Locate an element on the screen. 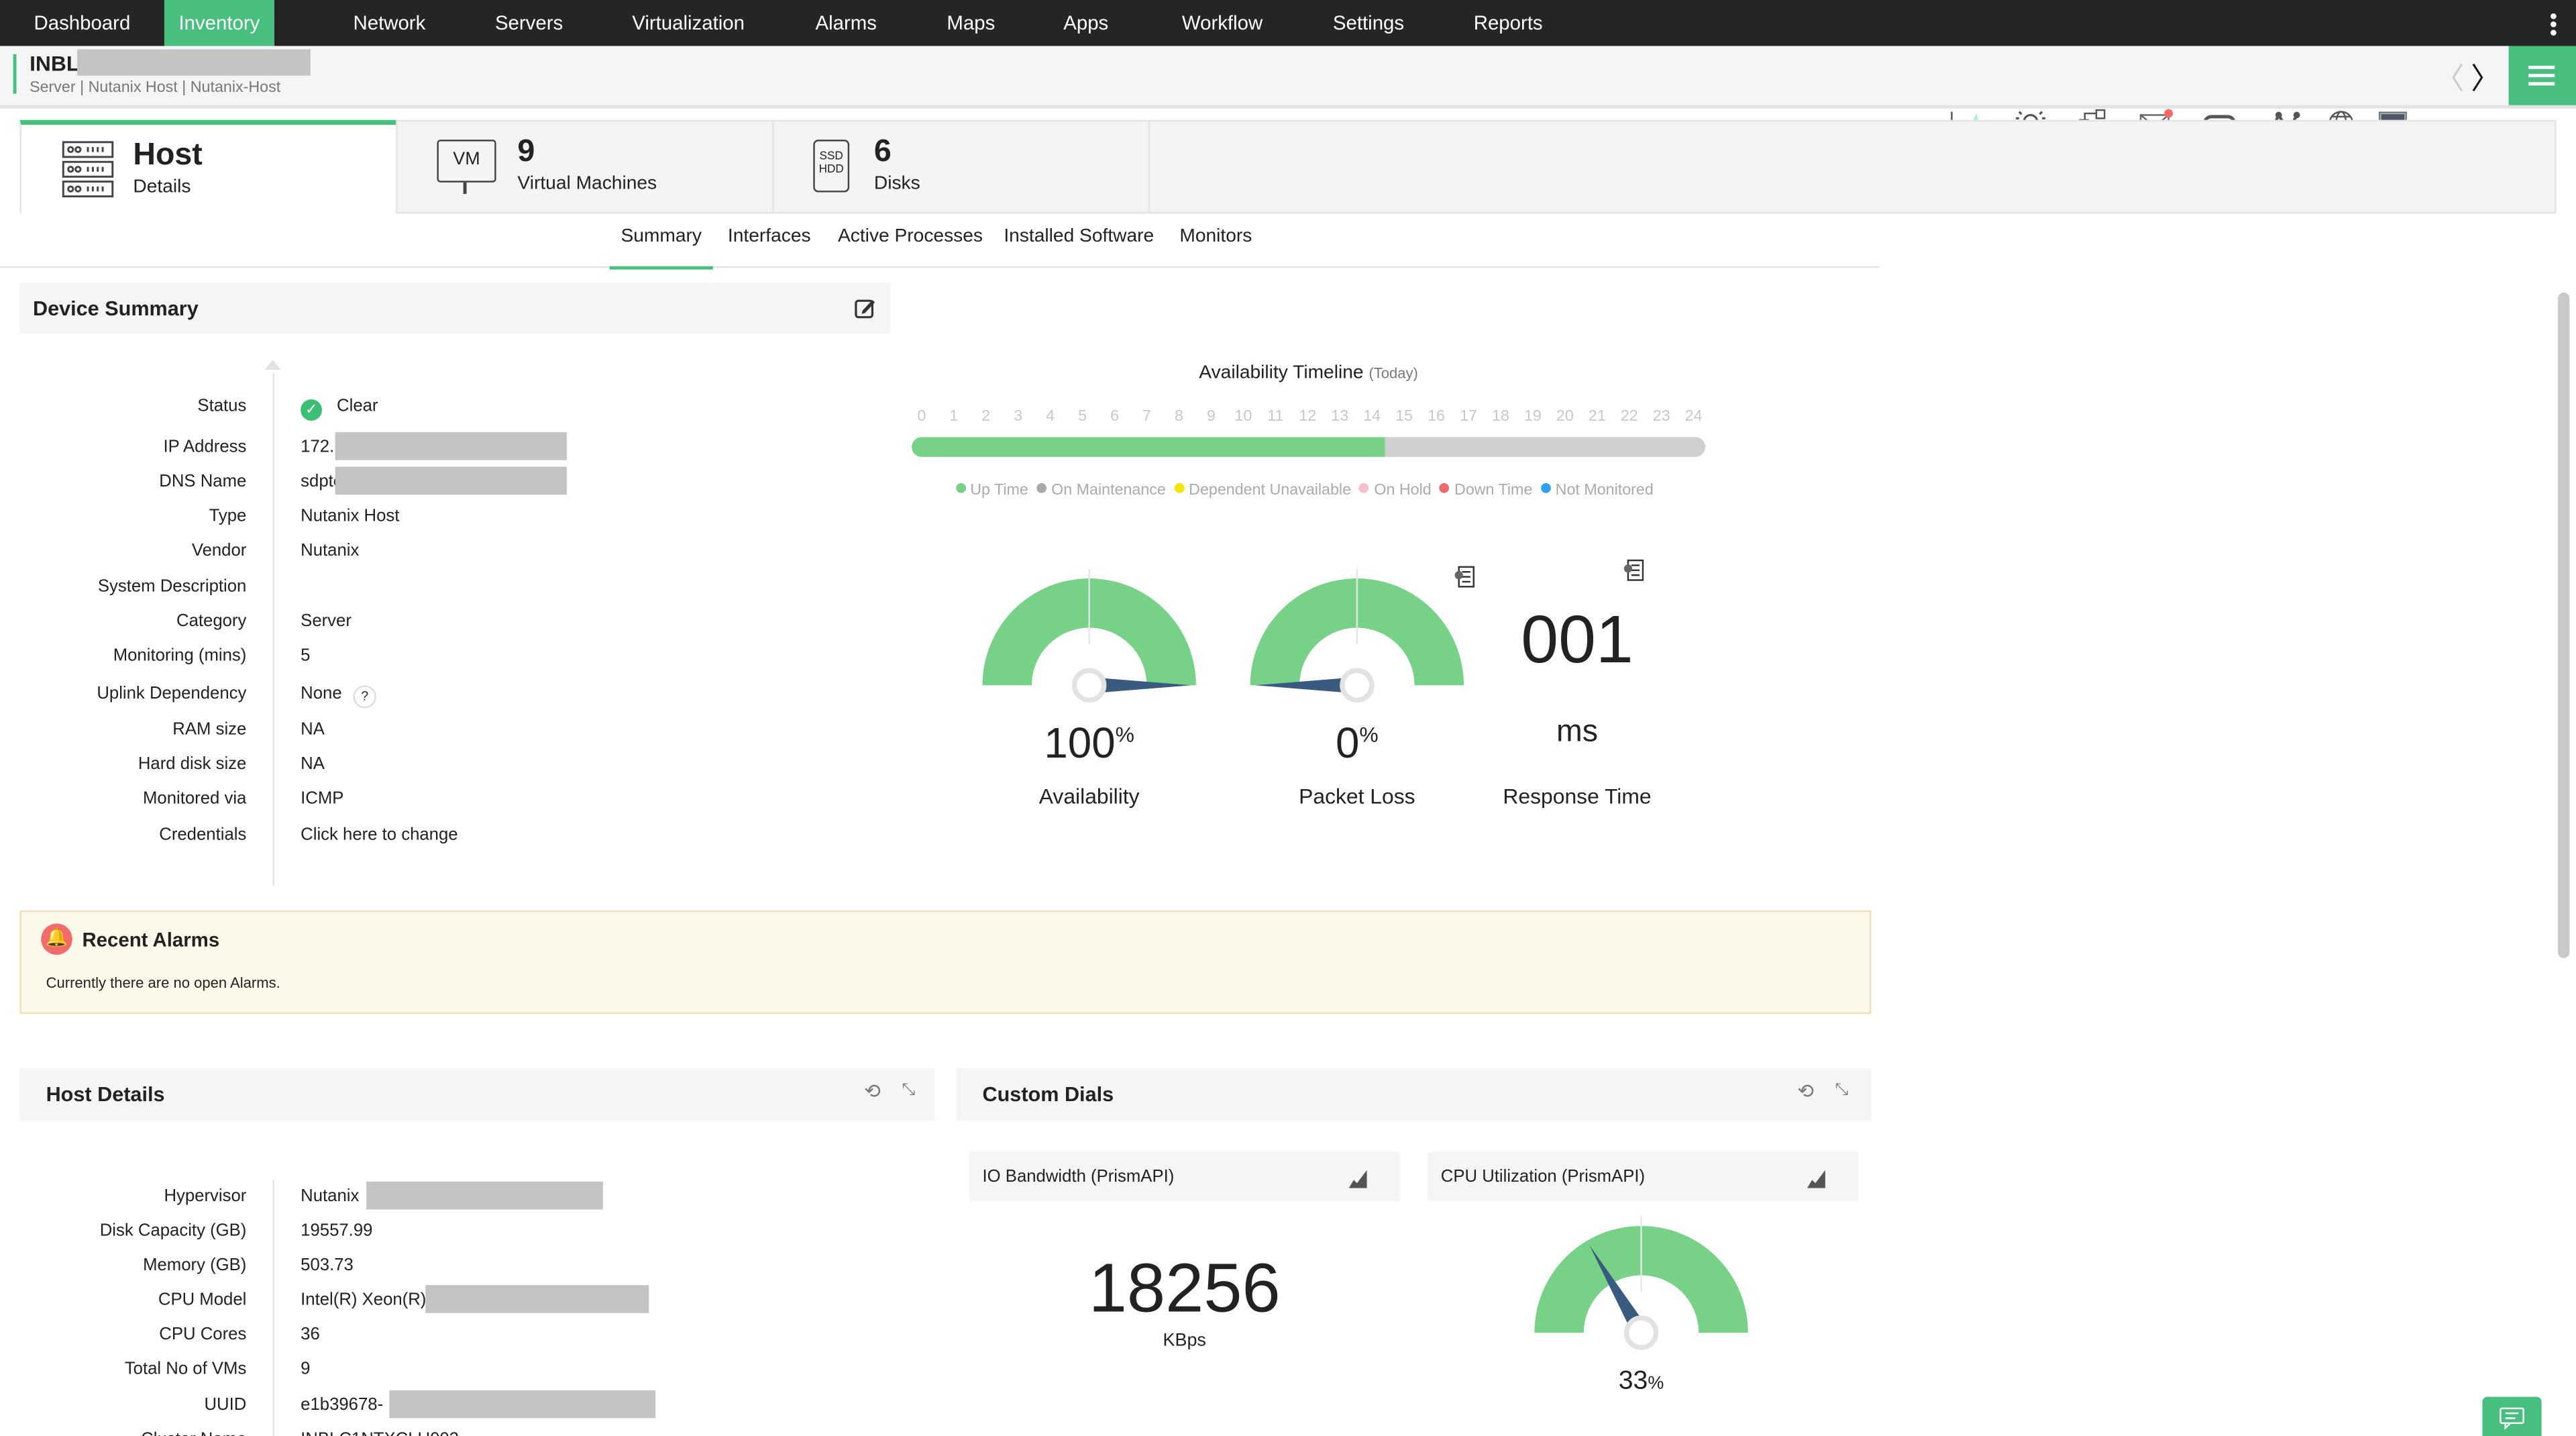 The width and height of the screenshot is (2576, 1436). field-value: NA is located at coordinates (313, 729).